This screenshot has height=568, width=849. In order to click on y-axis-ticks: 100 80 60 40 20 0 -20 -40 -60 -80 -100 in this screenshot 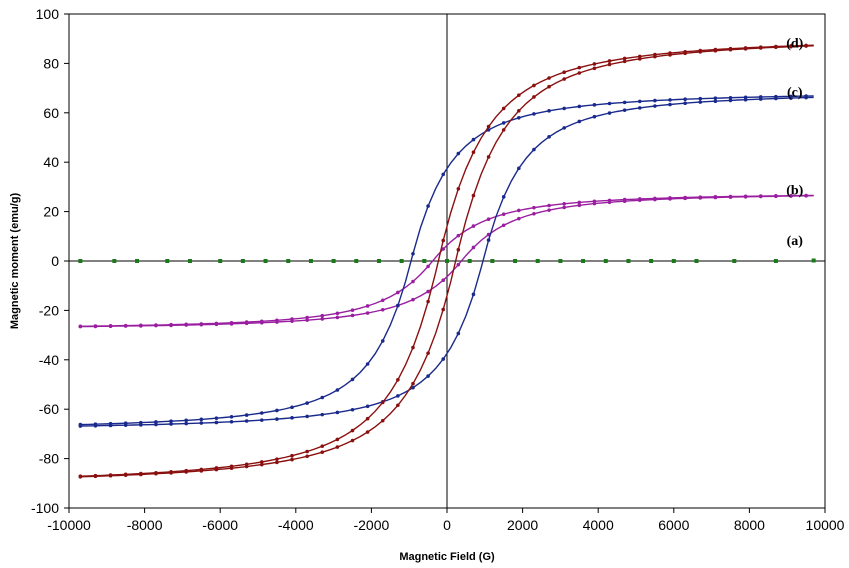, I will do `click(50, 261)`.